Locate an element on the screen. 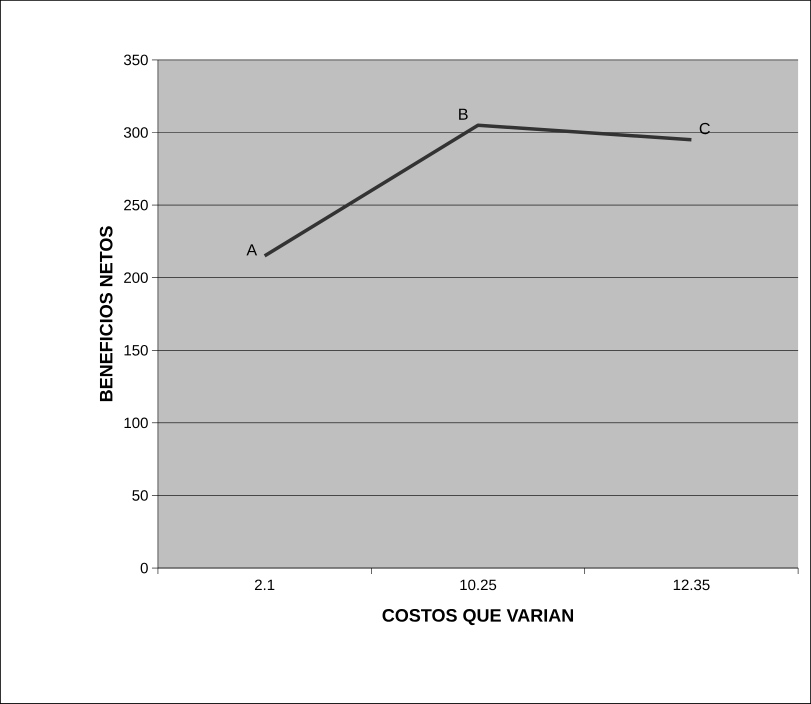 The image size is (811, 704). x-tick-label: 2.1 is located at coordinates (264, 585).